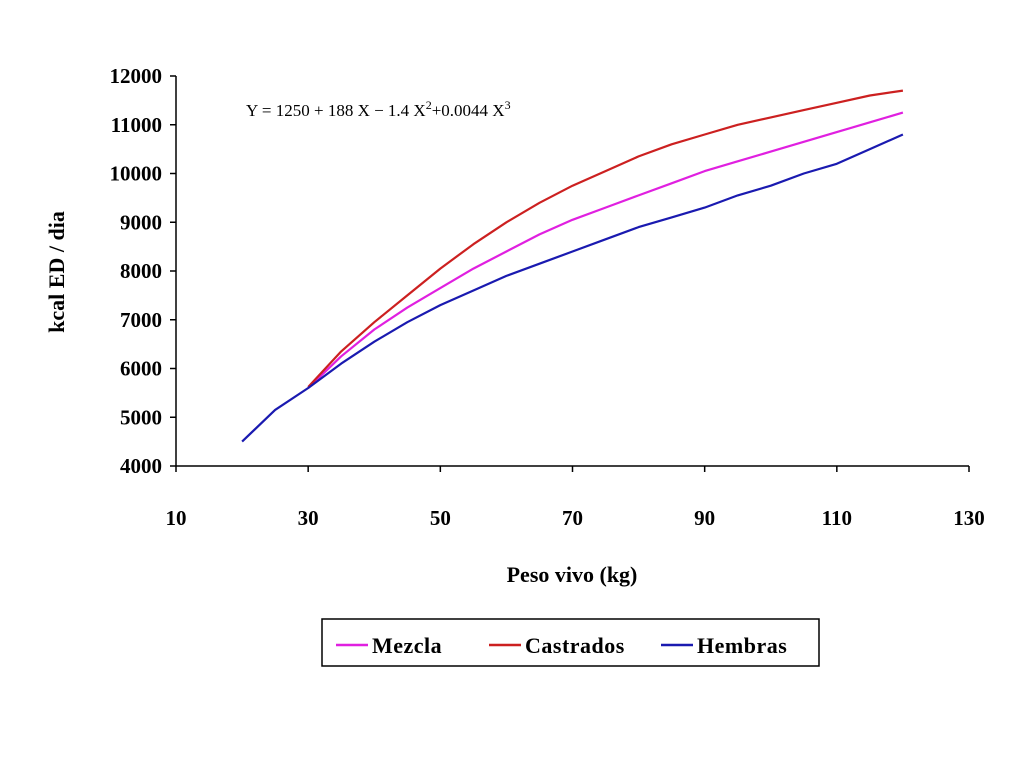  Describe the element at coordinates (837, 518) in the screenshot. I see `x-tick-label: 110` at that location.